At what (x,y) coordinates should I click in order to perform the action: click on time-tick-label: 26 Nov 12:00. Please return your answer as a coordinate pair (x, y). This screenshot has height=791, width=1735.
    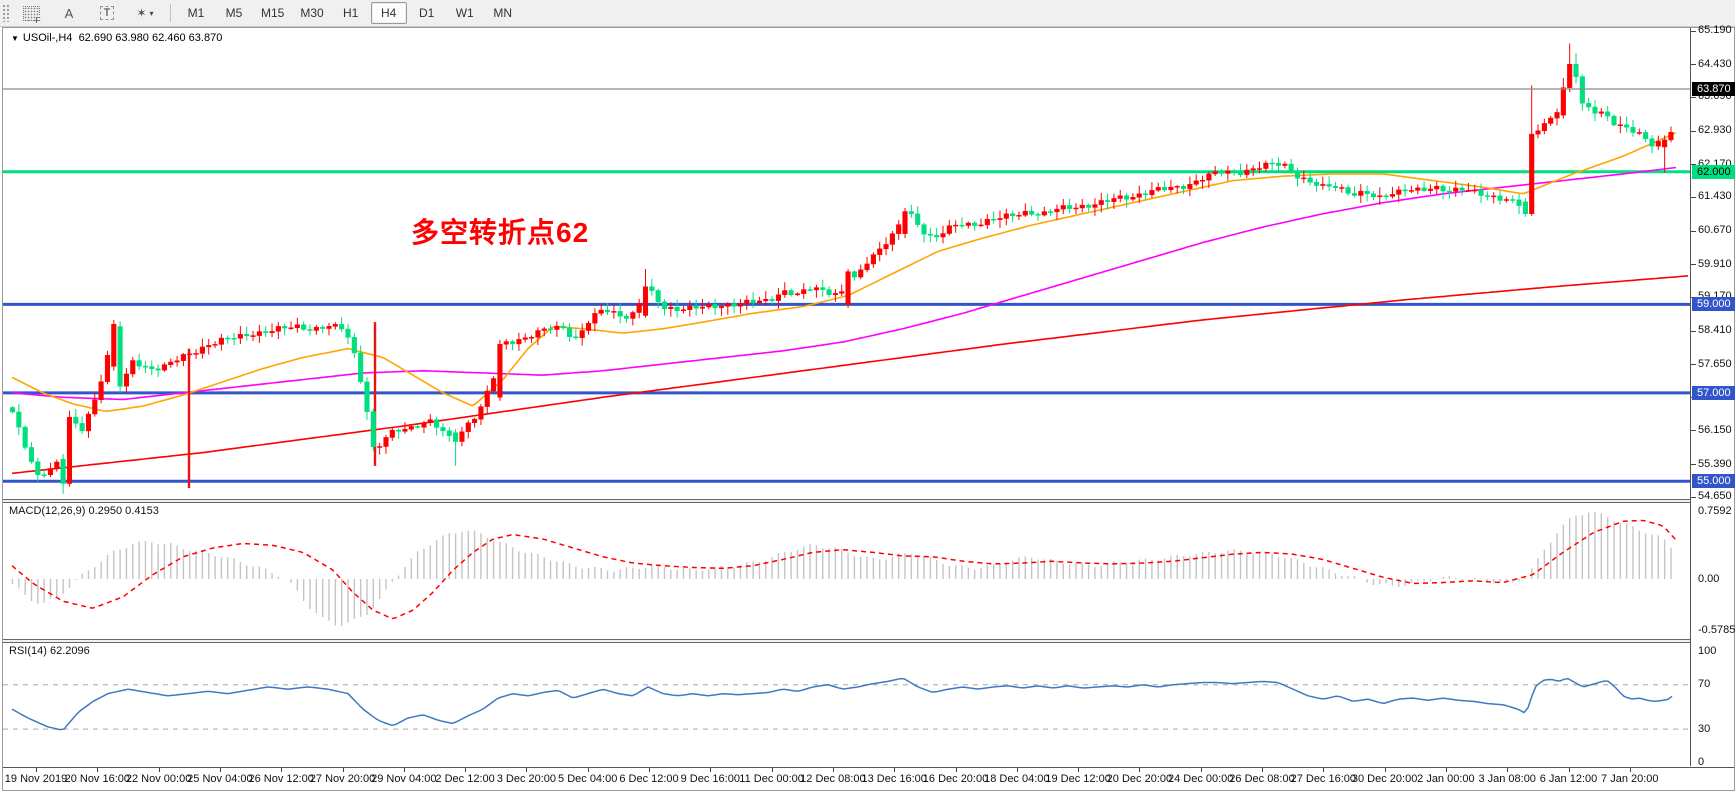
    Looking at the image, I should click on (281, 779).